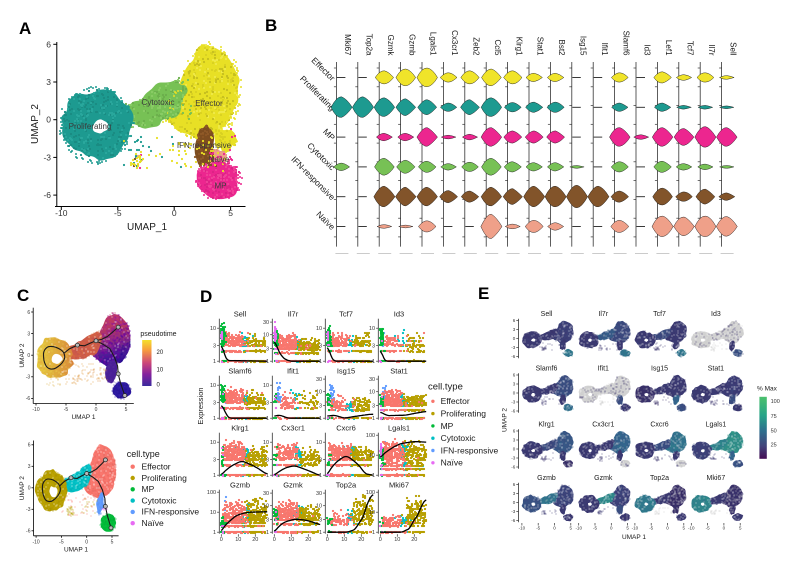 The width and height of the screenshot is (800, 564). Describe the element at coordinates (347, 45) in the screenshot. I see `svg-text: Mki67` at that location.